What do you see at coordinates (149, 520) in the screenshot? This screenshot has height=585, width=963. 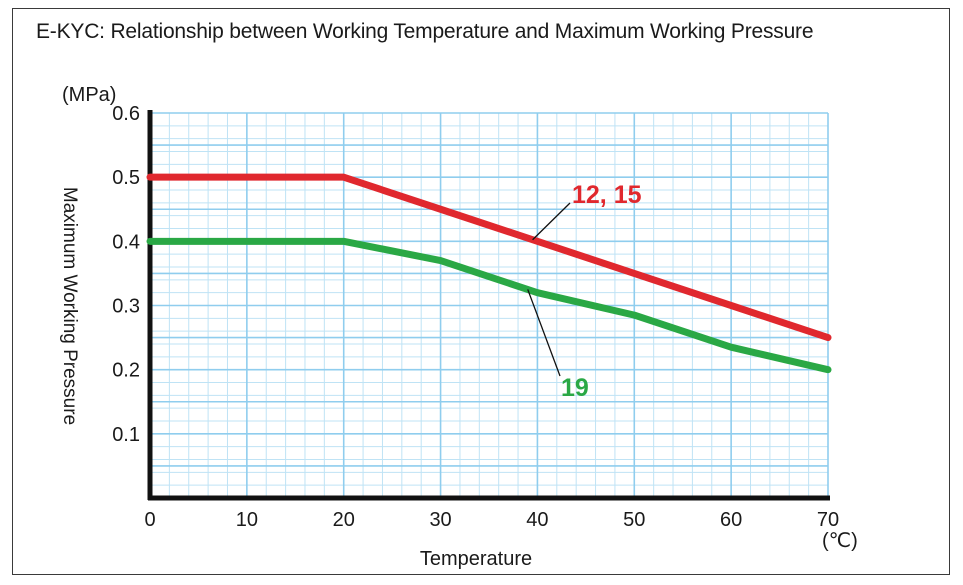 I see `x-tick-label: 0` at bounding box center [149, 520].